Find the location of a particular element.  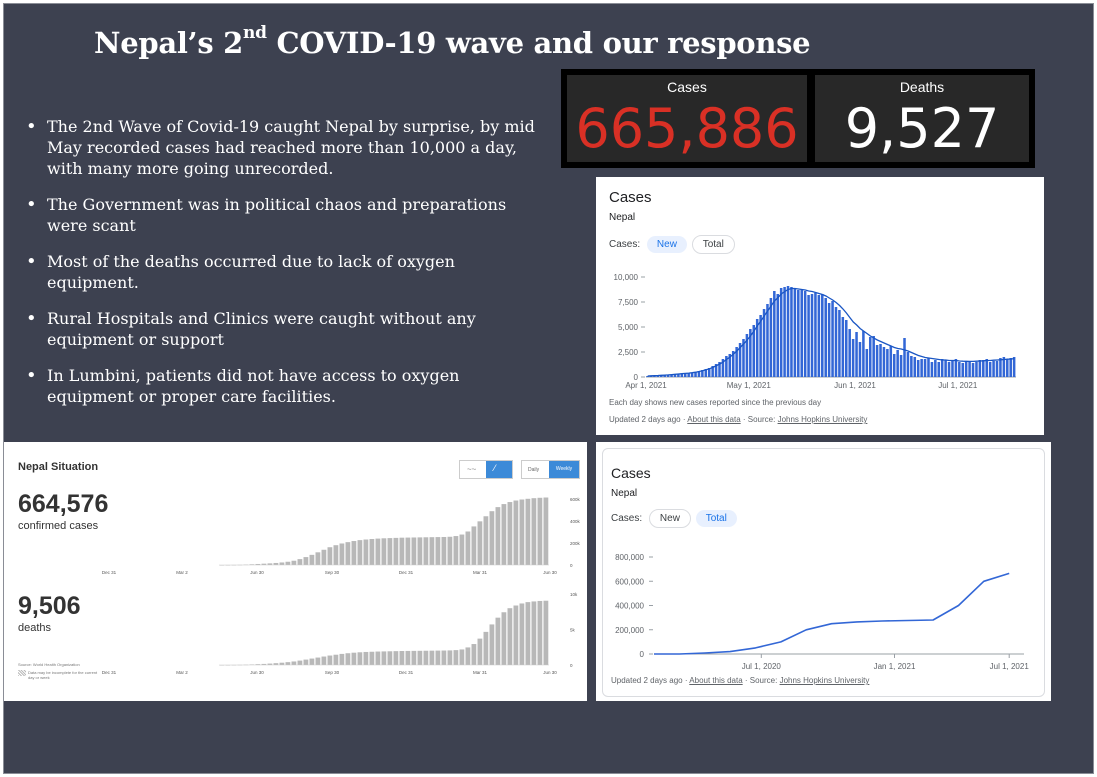

cumulative-view-button: ⁄ is located at coordinates (499, 469).